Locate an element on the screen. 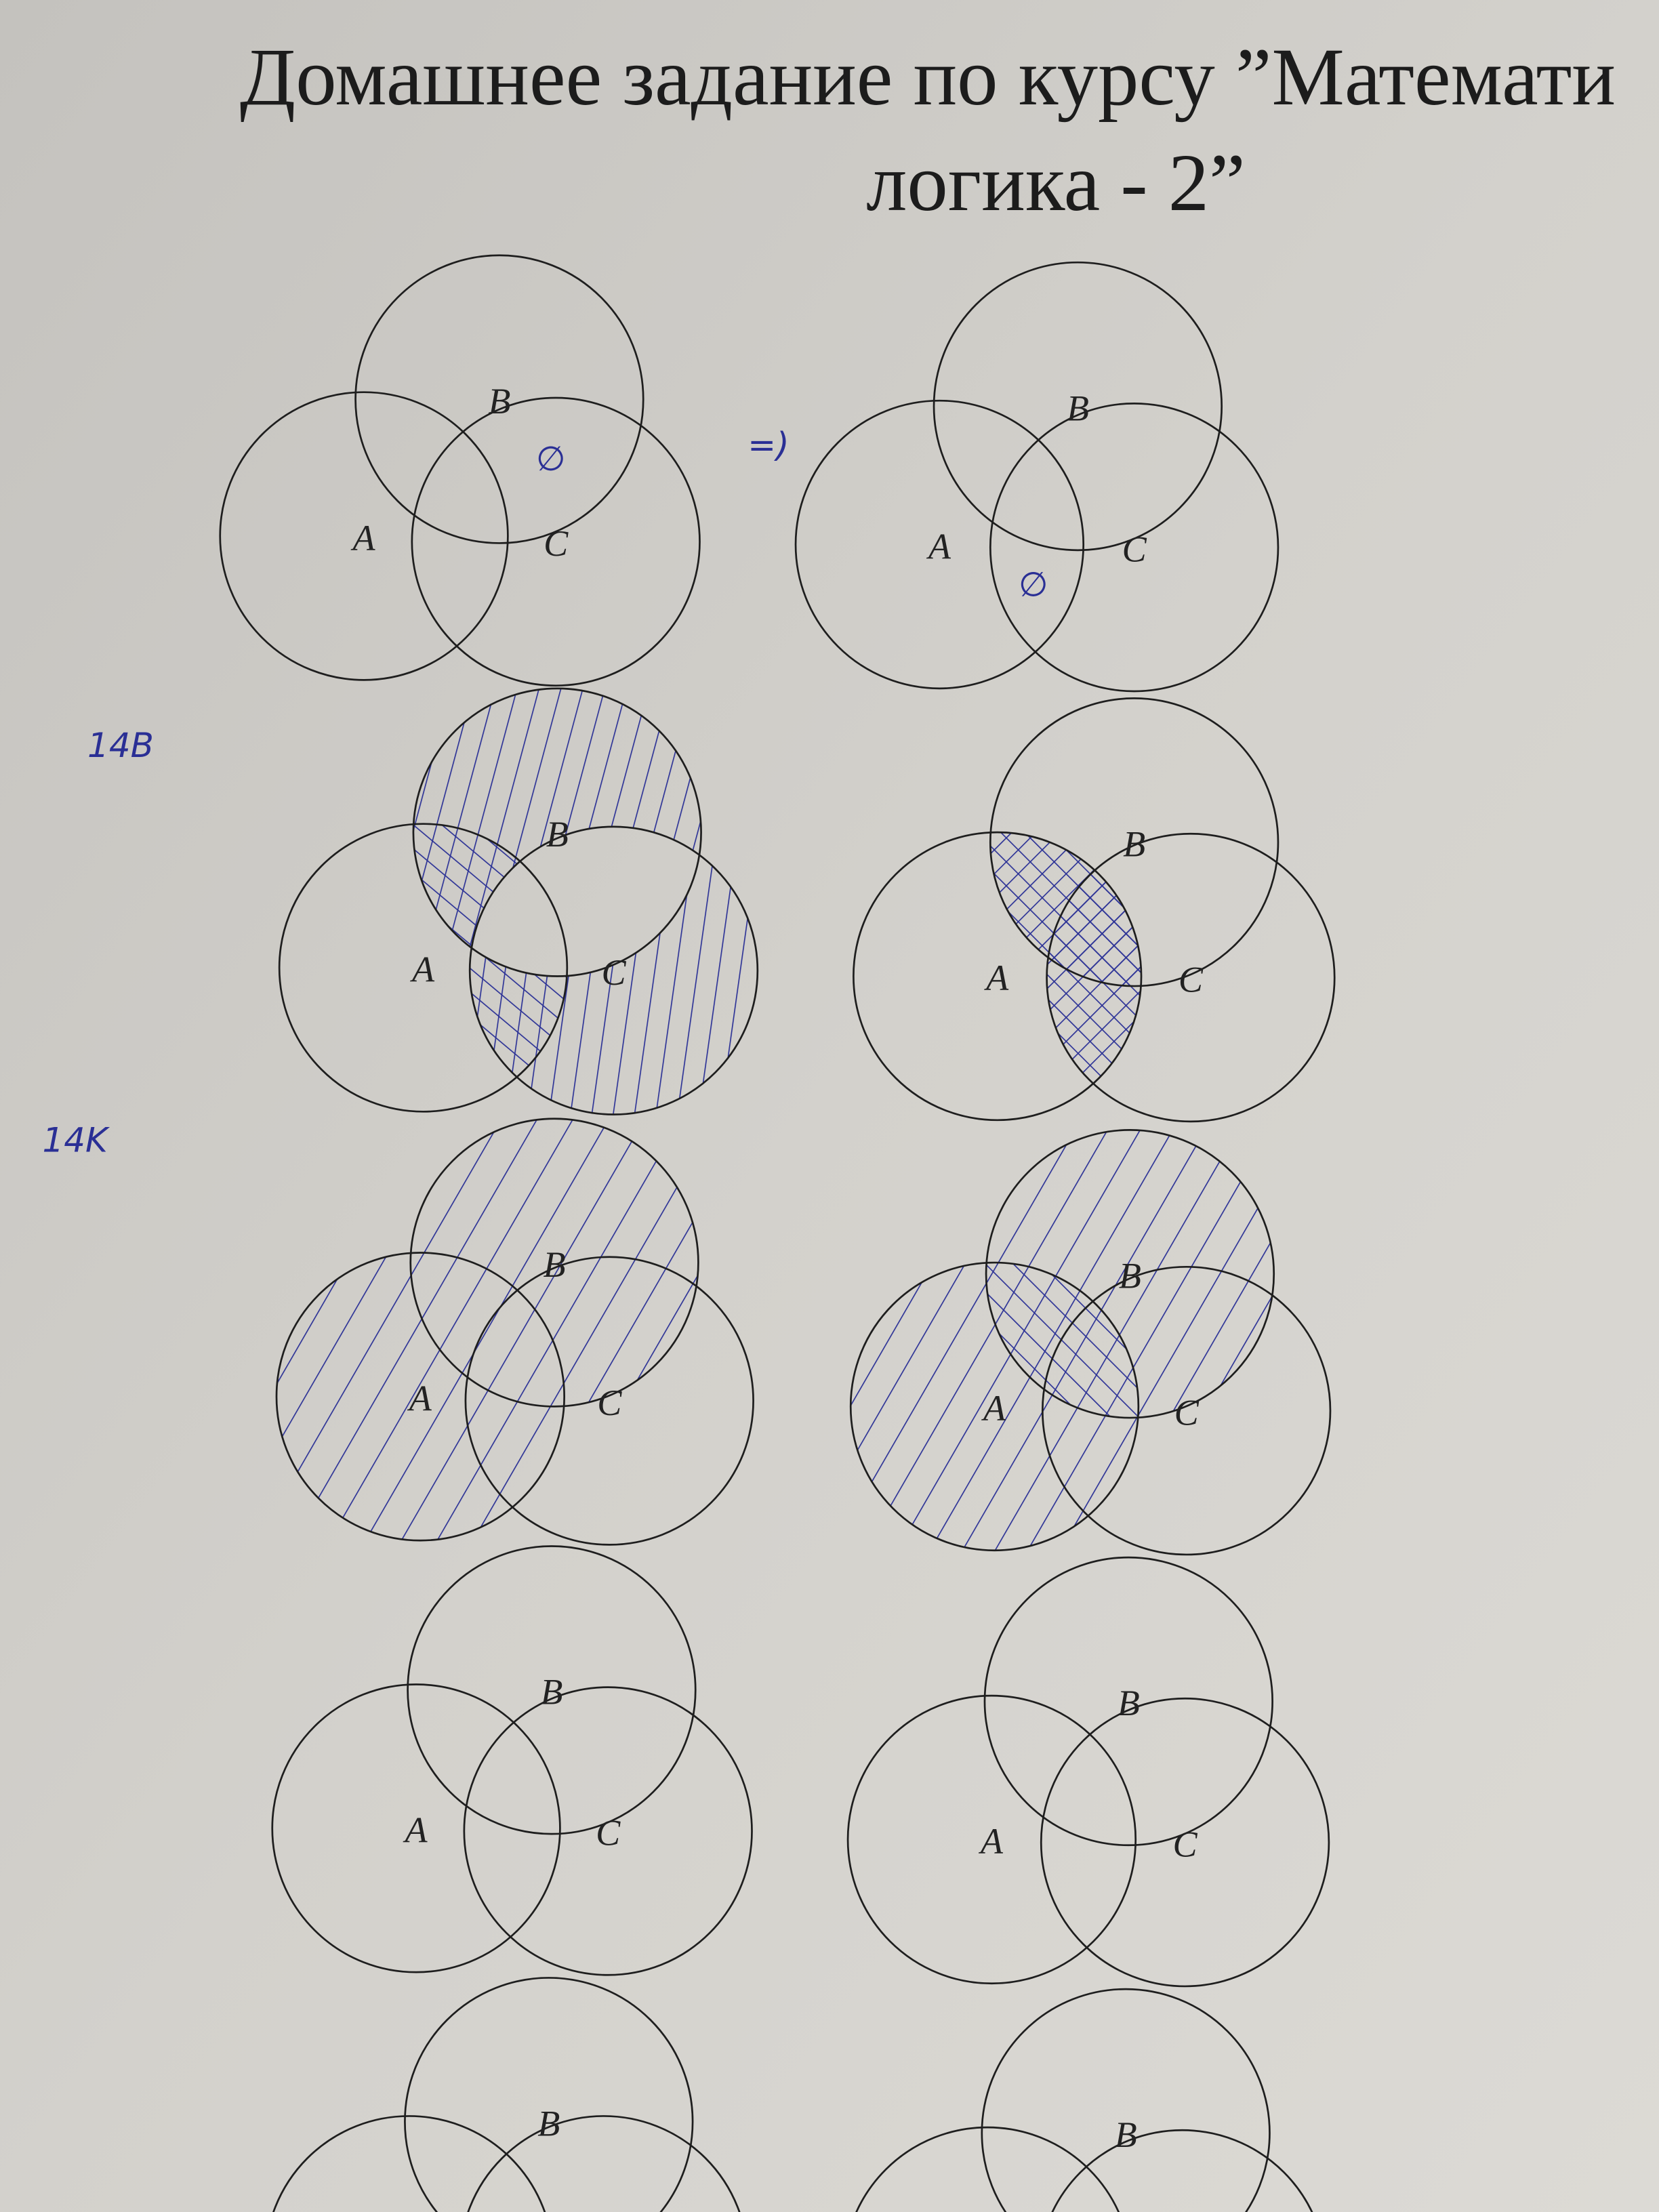 The height and width of the screenshot is (2212, 1659). title-line-1: Домашнее задание по курсу ”Математи is located at coordinates (928, 77).